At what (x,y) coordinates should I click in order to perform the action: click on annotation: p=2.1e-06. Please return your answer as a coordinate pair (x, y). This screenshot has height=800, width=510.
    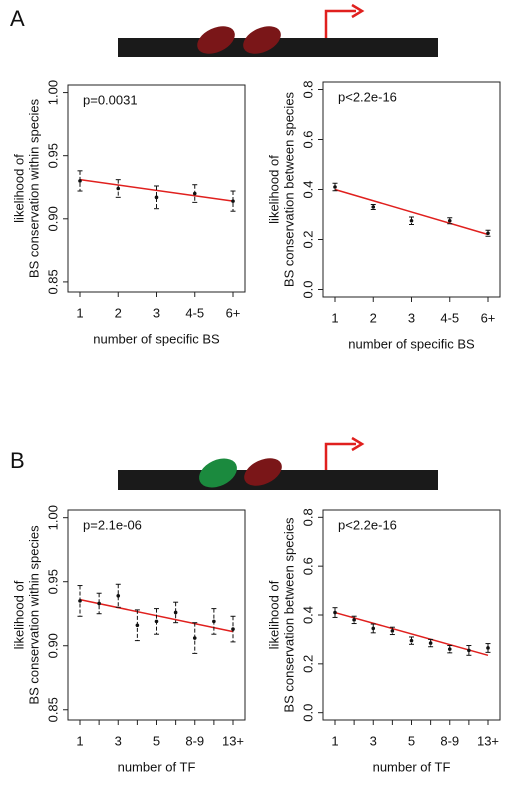
    Looking at the image, I should click on (112, 524).